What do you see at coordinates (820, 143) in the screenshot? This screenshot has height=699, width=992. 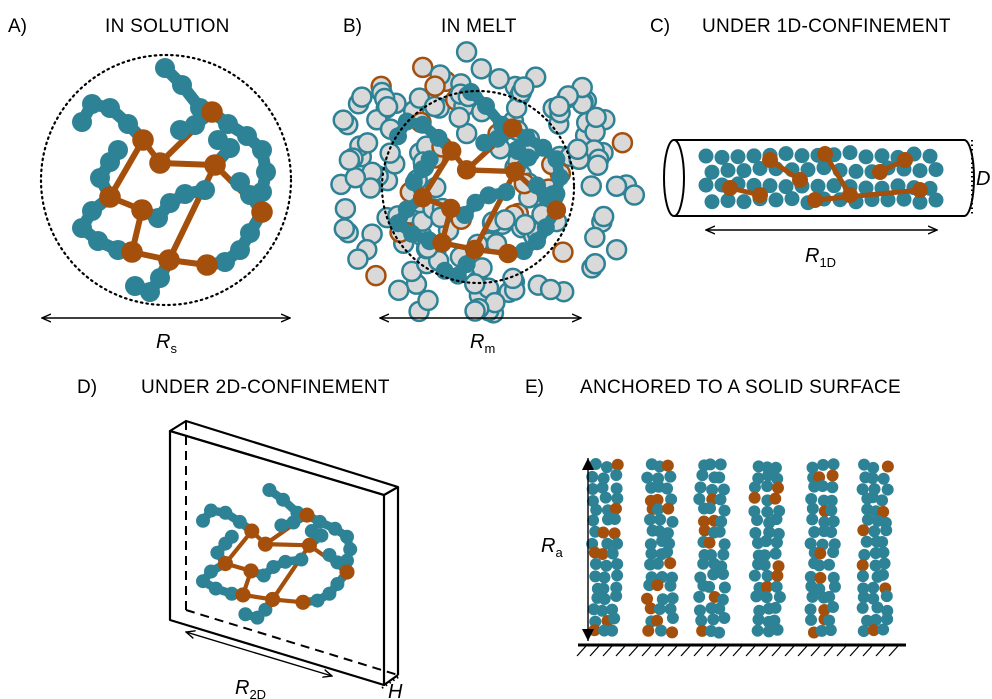 I see `panel-c: C) UNDER 1D-CONFINEMENT D R1D` at bounding box center [820, 143].